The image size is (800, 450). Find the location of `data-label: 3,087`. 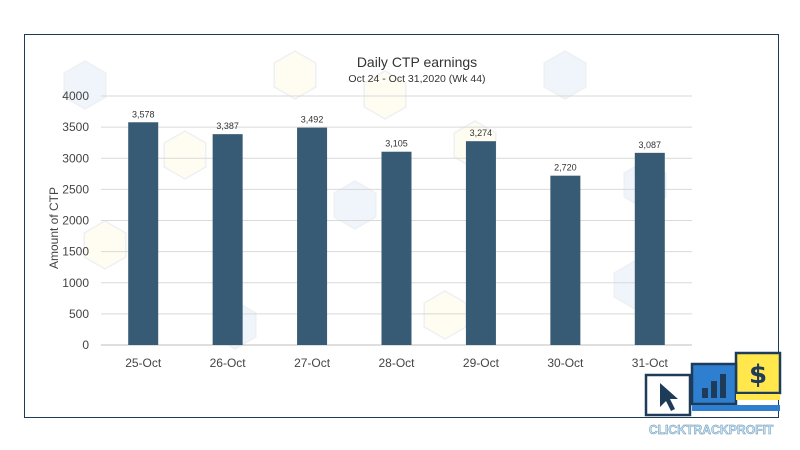

data-label: 3,087 is located at coordinates (650, 145).